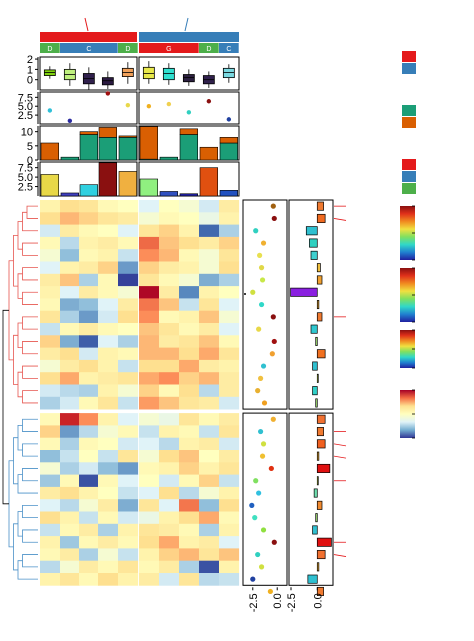 The image size is (474, 641). I want to click on ab-bar-groupb, so click(189, 37).